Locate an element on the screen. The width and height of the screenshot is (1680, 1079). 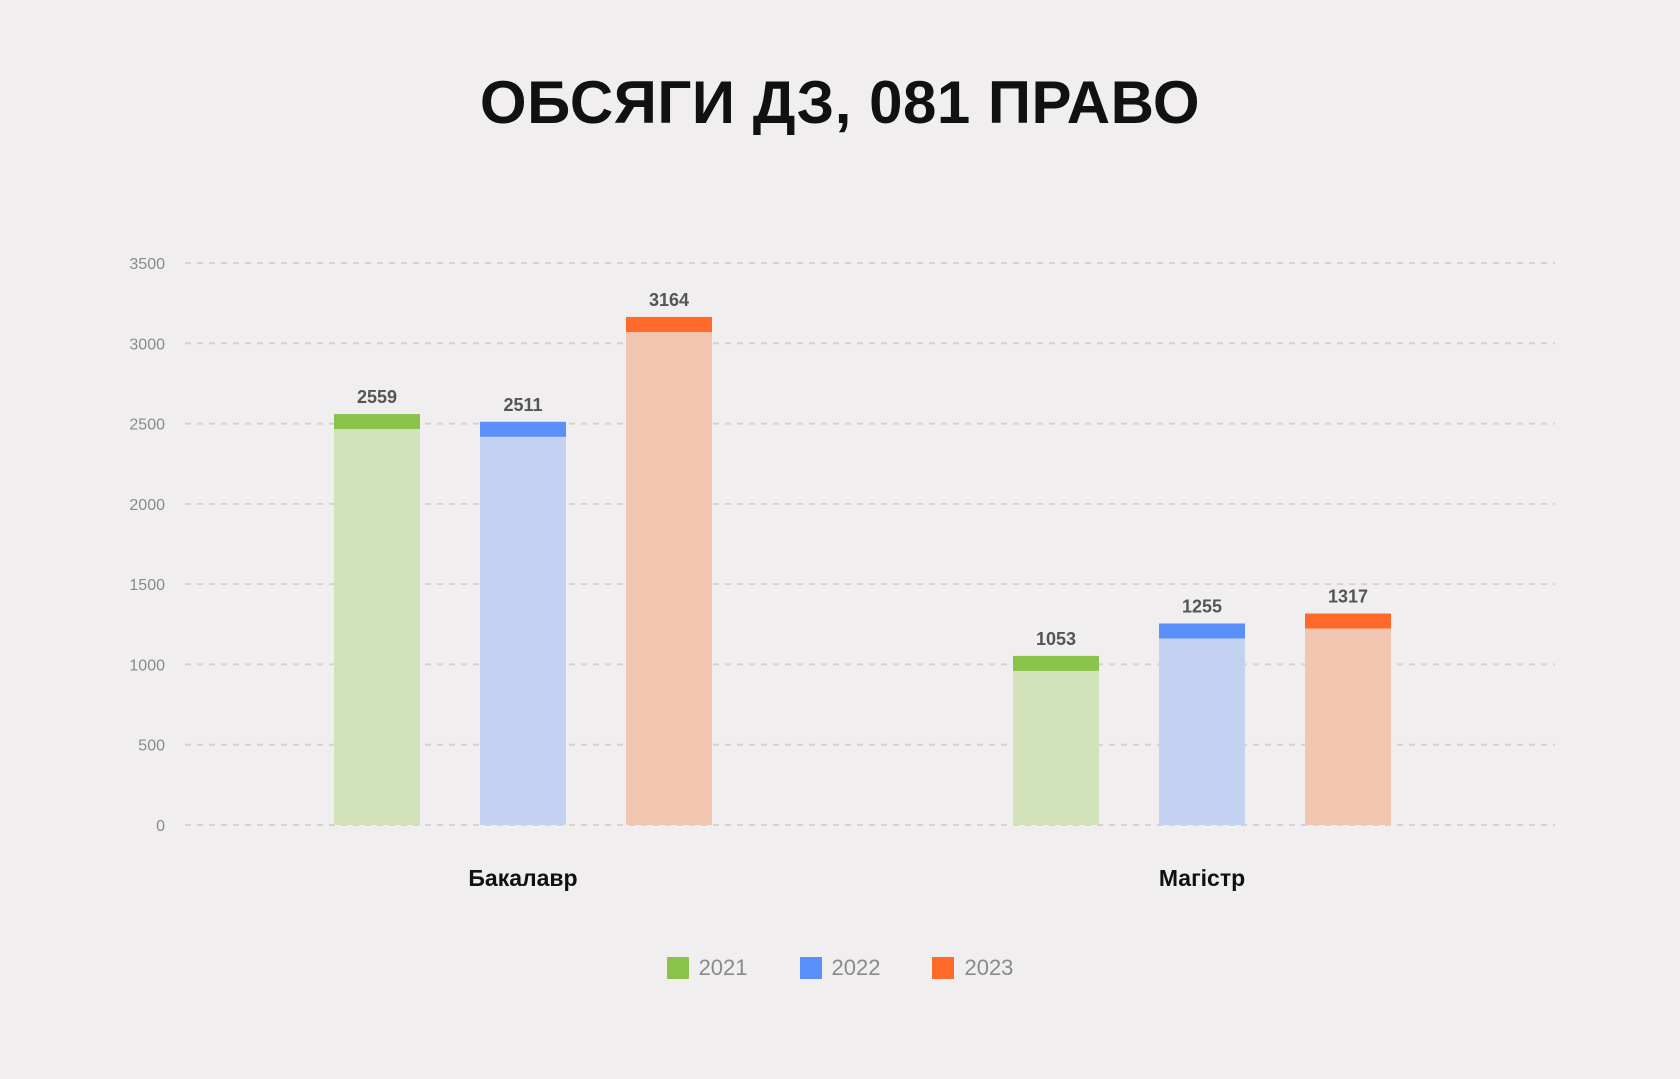
legend: 2021 2022 2023 is located at coordinates (840, 968).